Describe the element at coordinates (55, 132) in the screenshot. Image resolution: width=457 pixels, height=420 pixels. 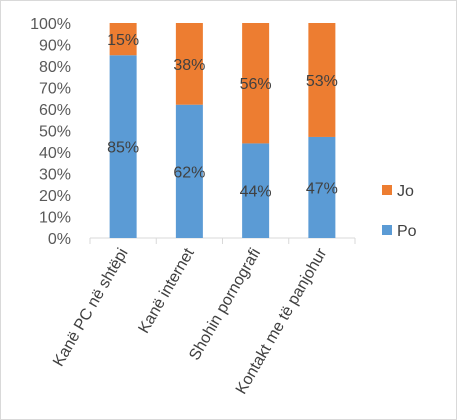
I see `y-tick-label: 50%` at that location.